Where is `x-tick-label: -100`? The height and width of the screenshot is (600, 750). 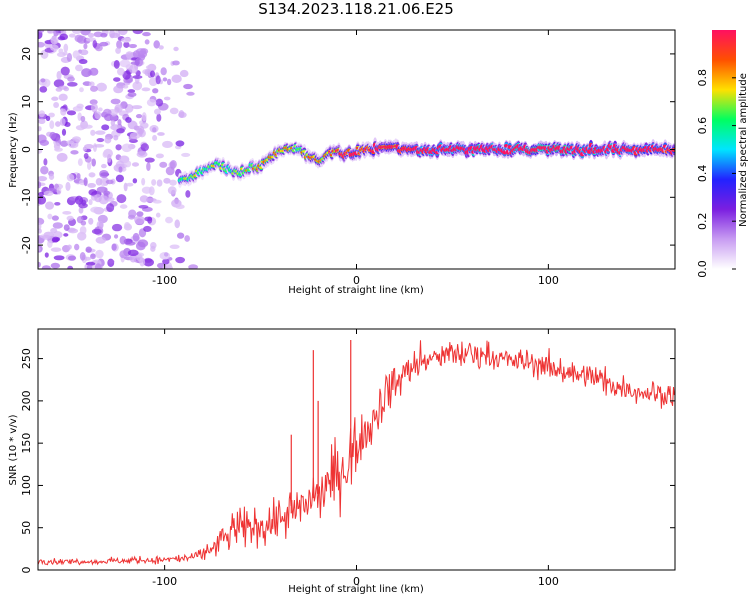 x-tick-label: -100 is located at coordinates (164, 280).